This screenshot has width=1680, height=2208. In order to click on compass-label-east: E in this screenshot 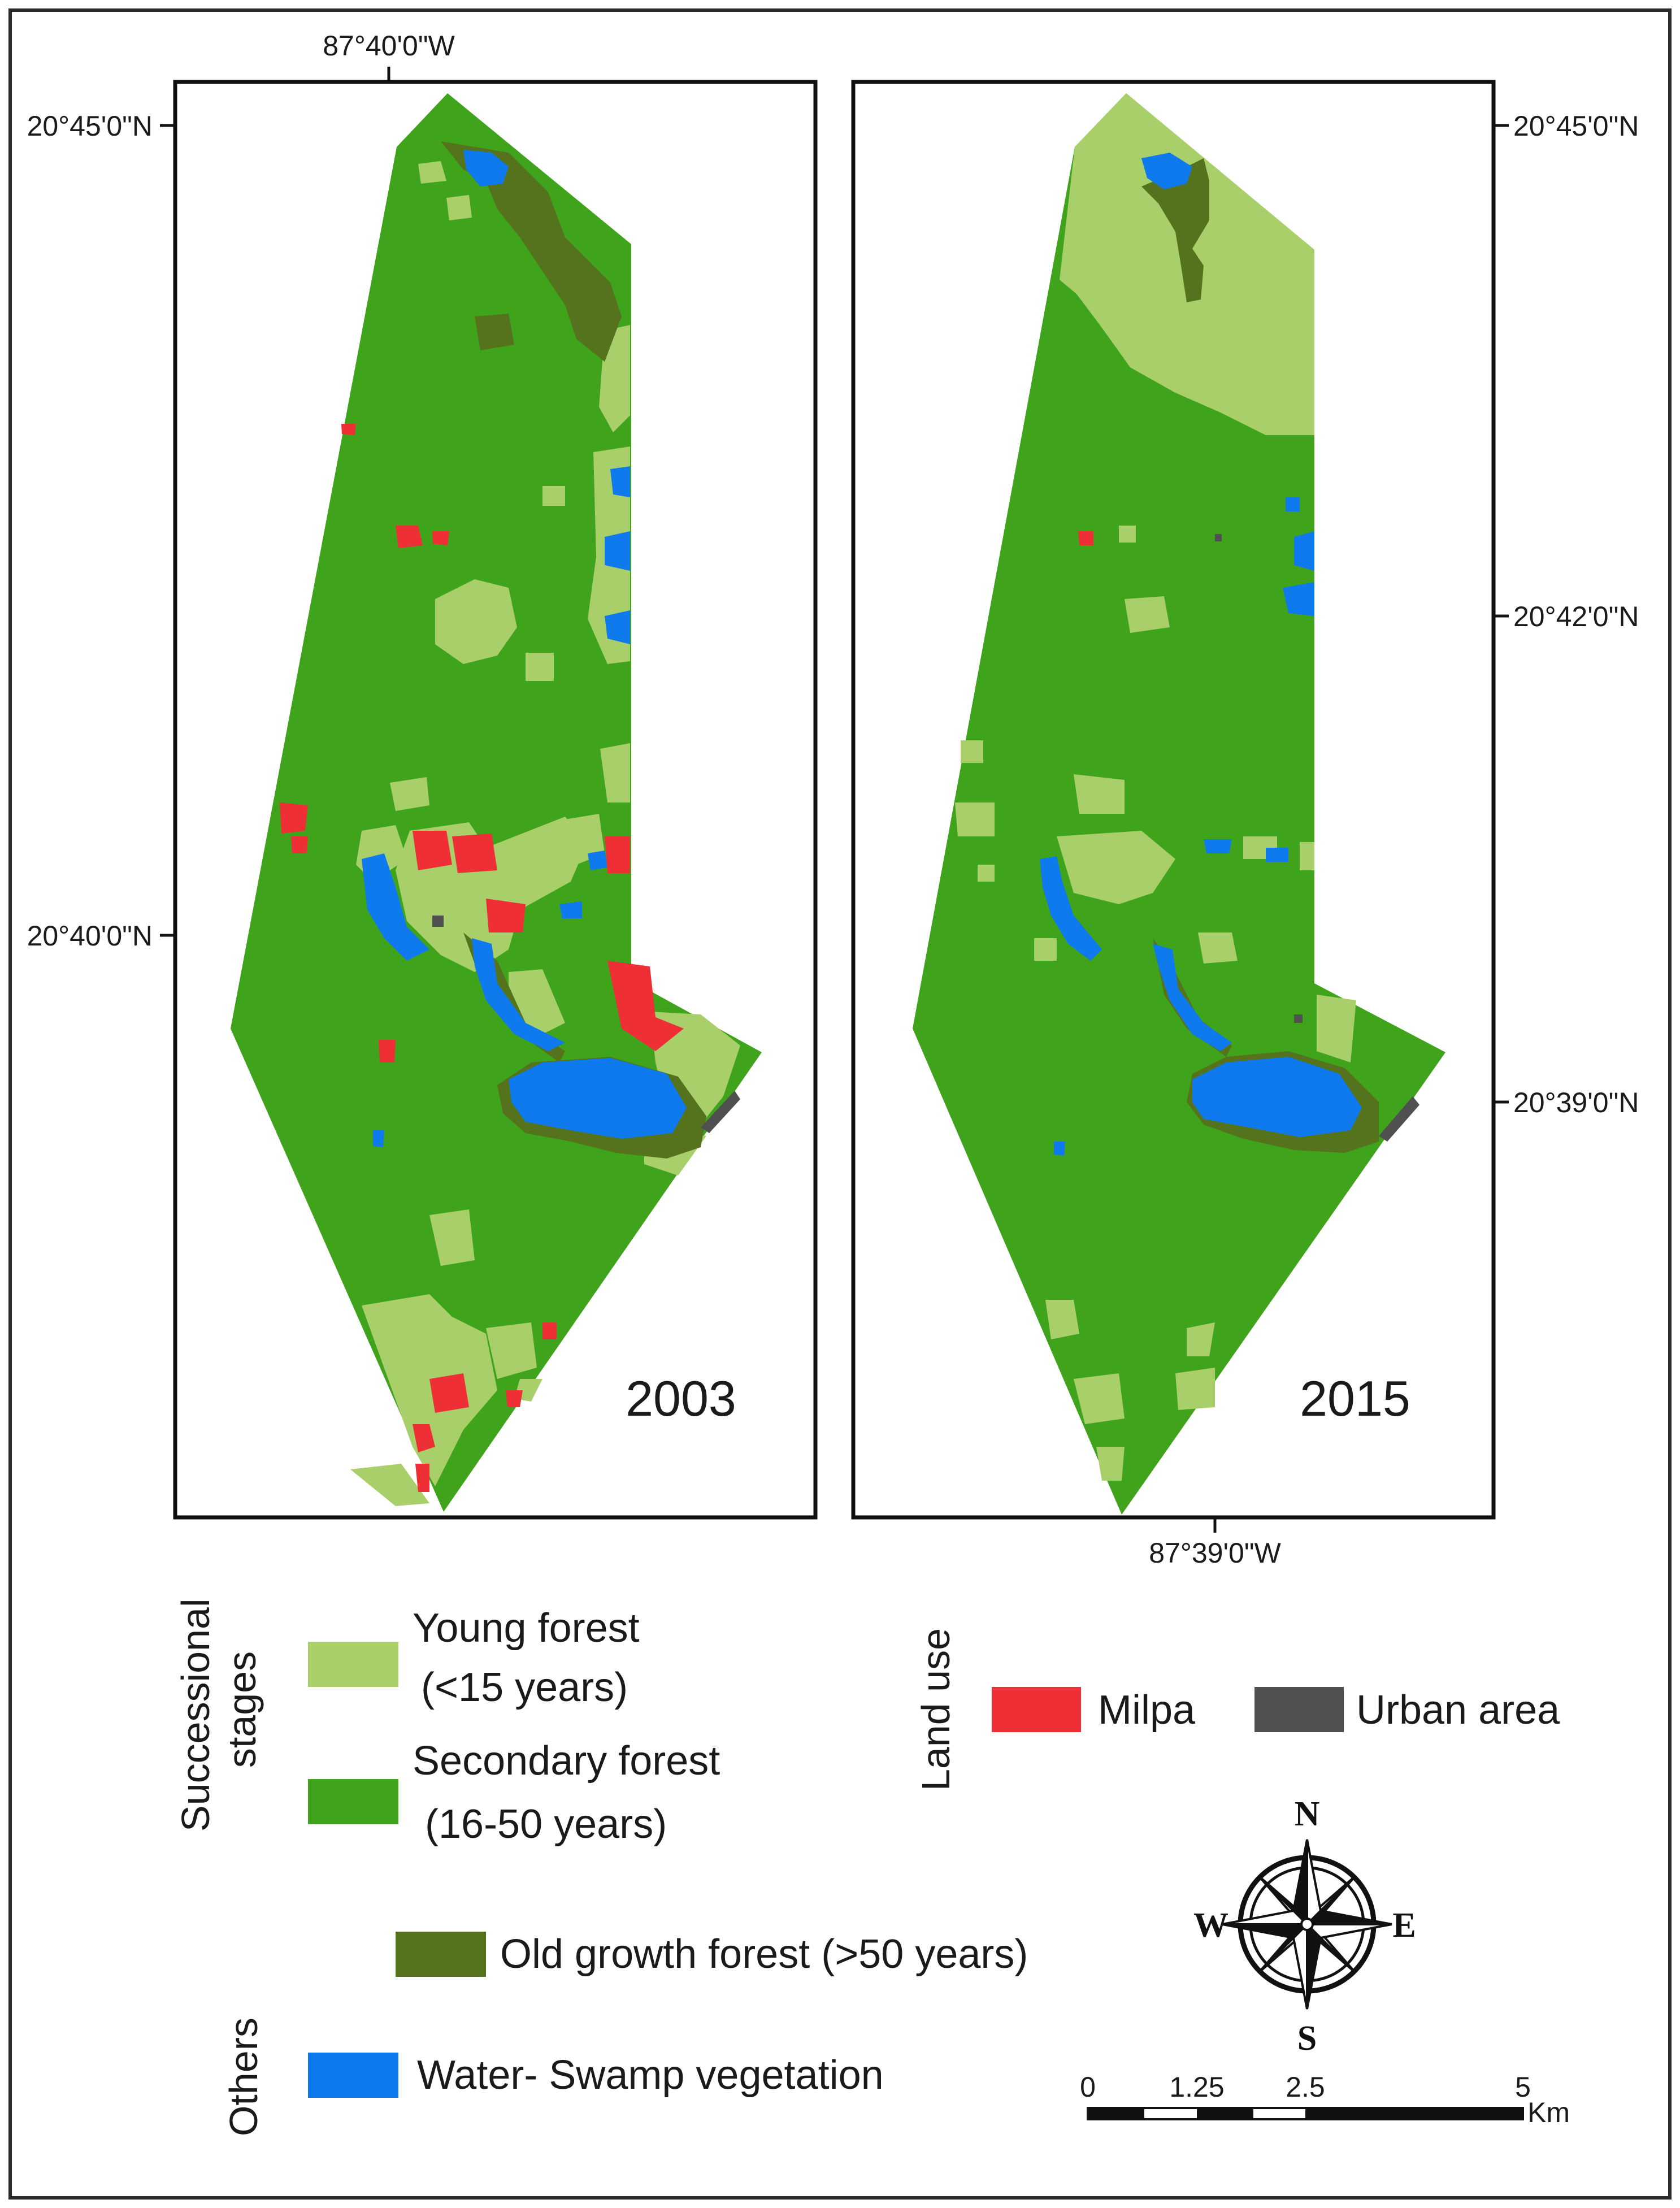, I will do `click(1404, 1925)`.